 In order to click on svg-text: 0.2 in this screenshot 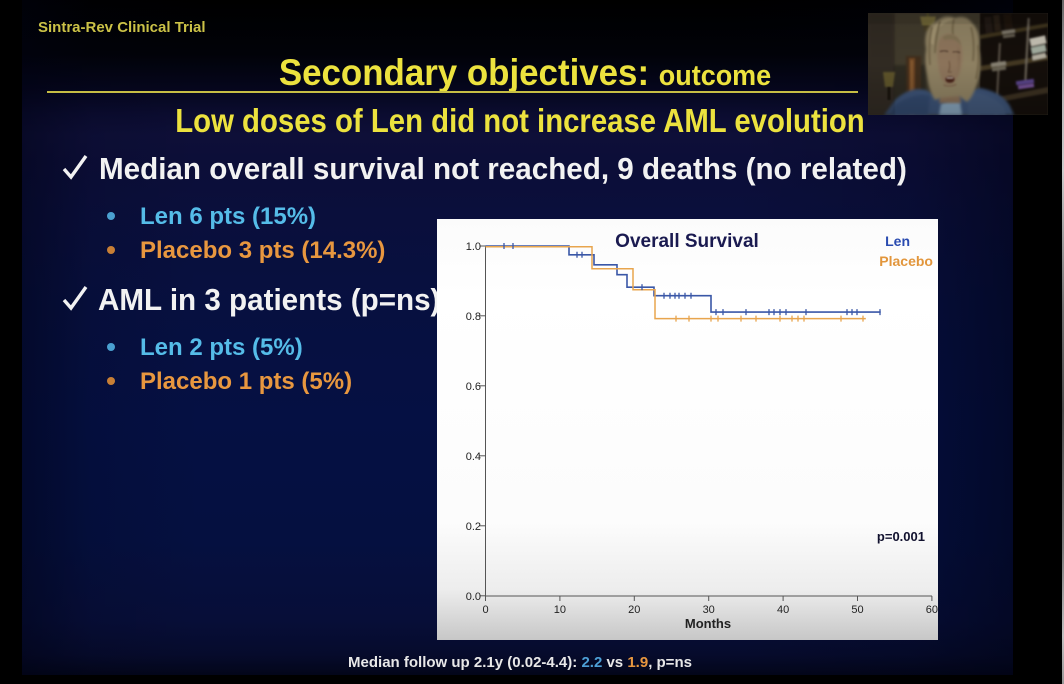, I will do `click(473, 527)`.